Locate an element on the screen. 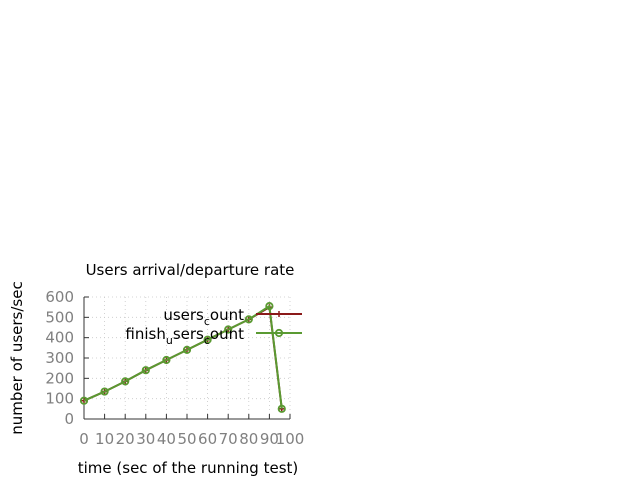  x-tick-label: 60 is located at coordinates (207, 439).